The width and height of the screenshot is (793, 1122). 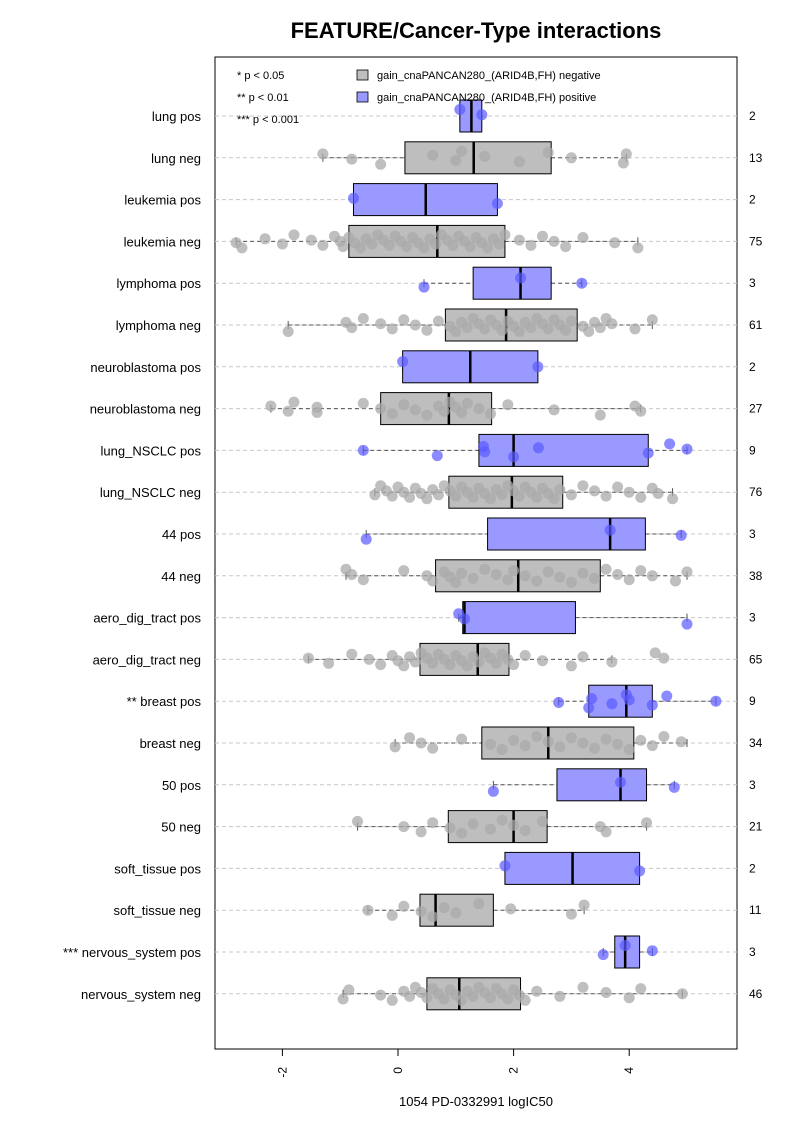 I want to click on row-label: breast neg, so click(x=170, y=743).